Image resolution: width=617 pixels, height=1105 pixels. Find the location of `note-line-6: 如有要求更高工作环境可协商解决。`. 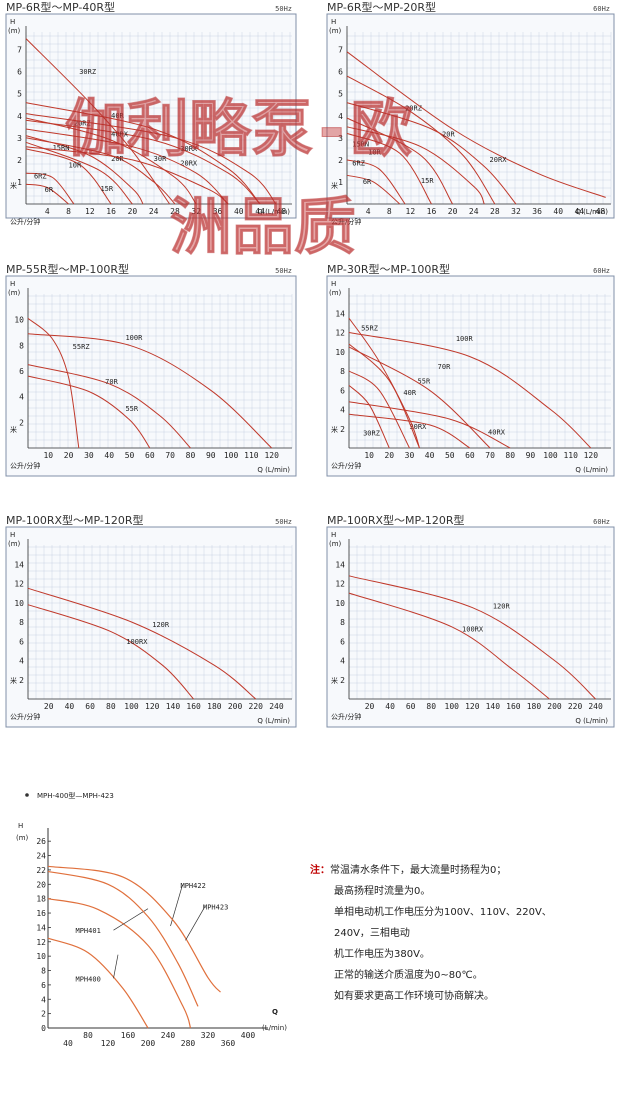

note-line-6: 如有要求更高工作环境可协商解决。 is located at coordinates (414, 996).